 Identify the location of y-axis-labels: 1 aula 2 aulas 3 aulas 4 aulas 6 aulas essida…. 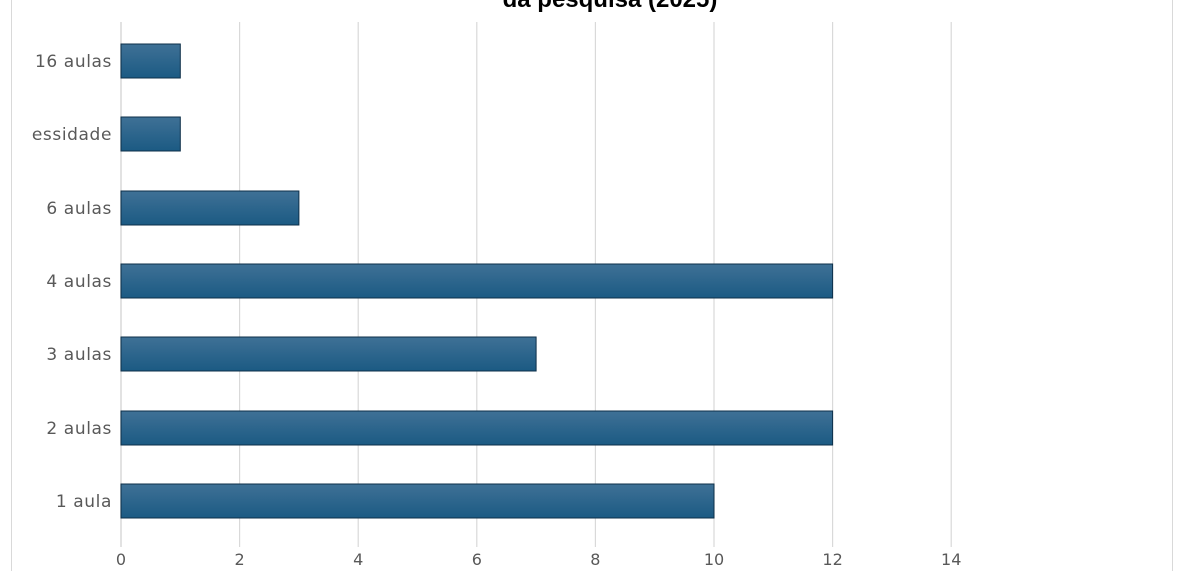
(72, 282).